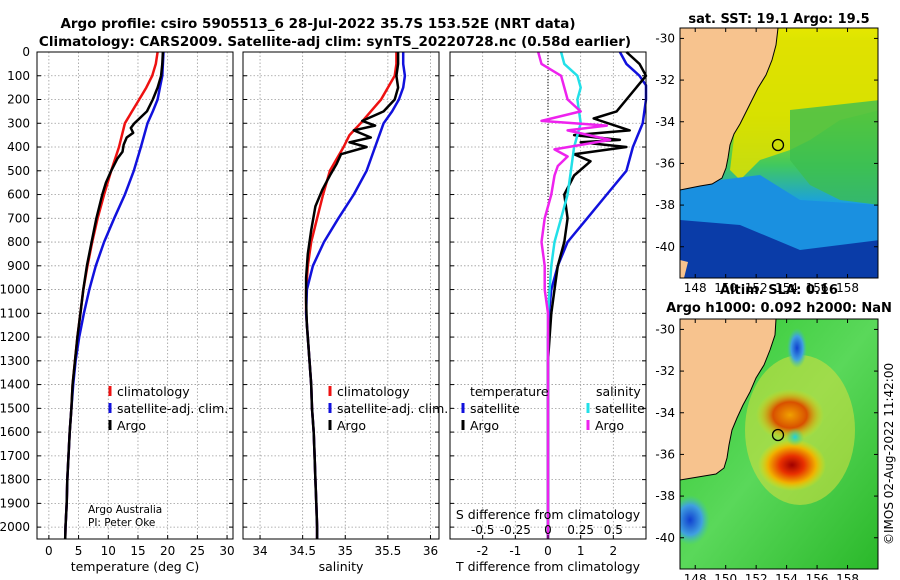 This screenshot has height=580, width=900. What do you see at coordinates (817, 288) in the screenshot?
I see `map-x-tick-label: 156` at bounding box center [817, 288].